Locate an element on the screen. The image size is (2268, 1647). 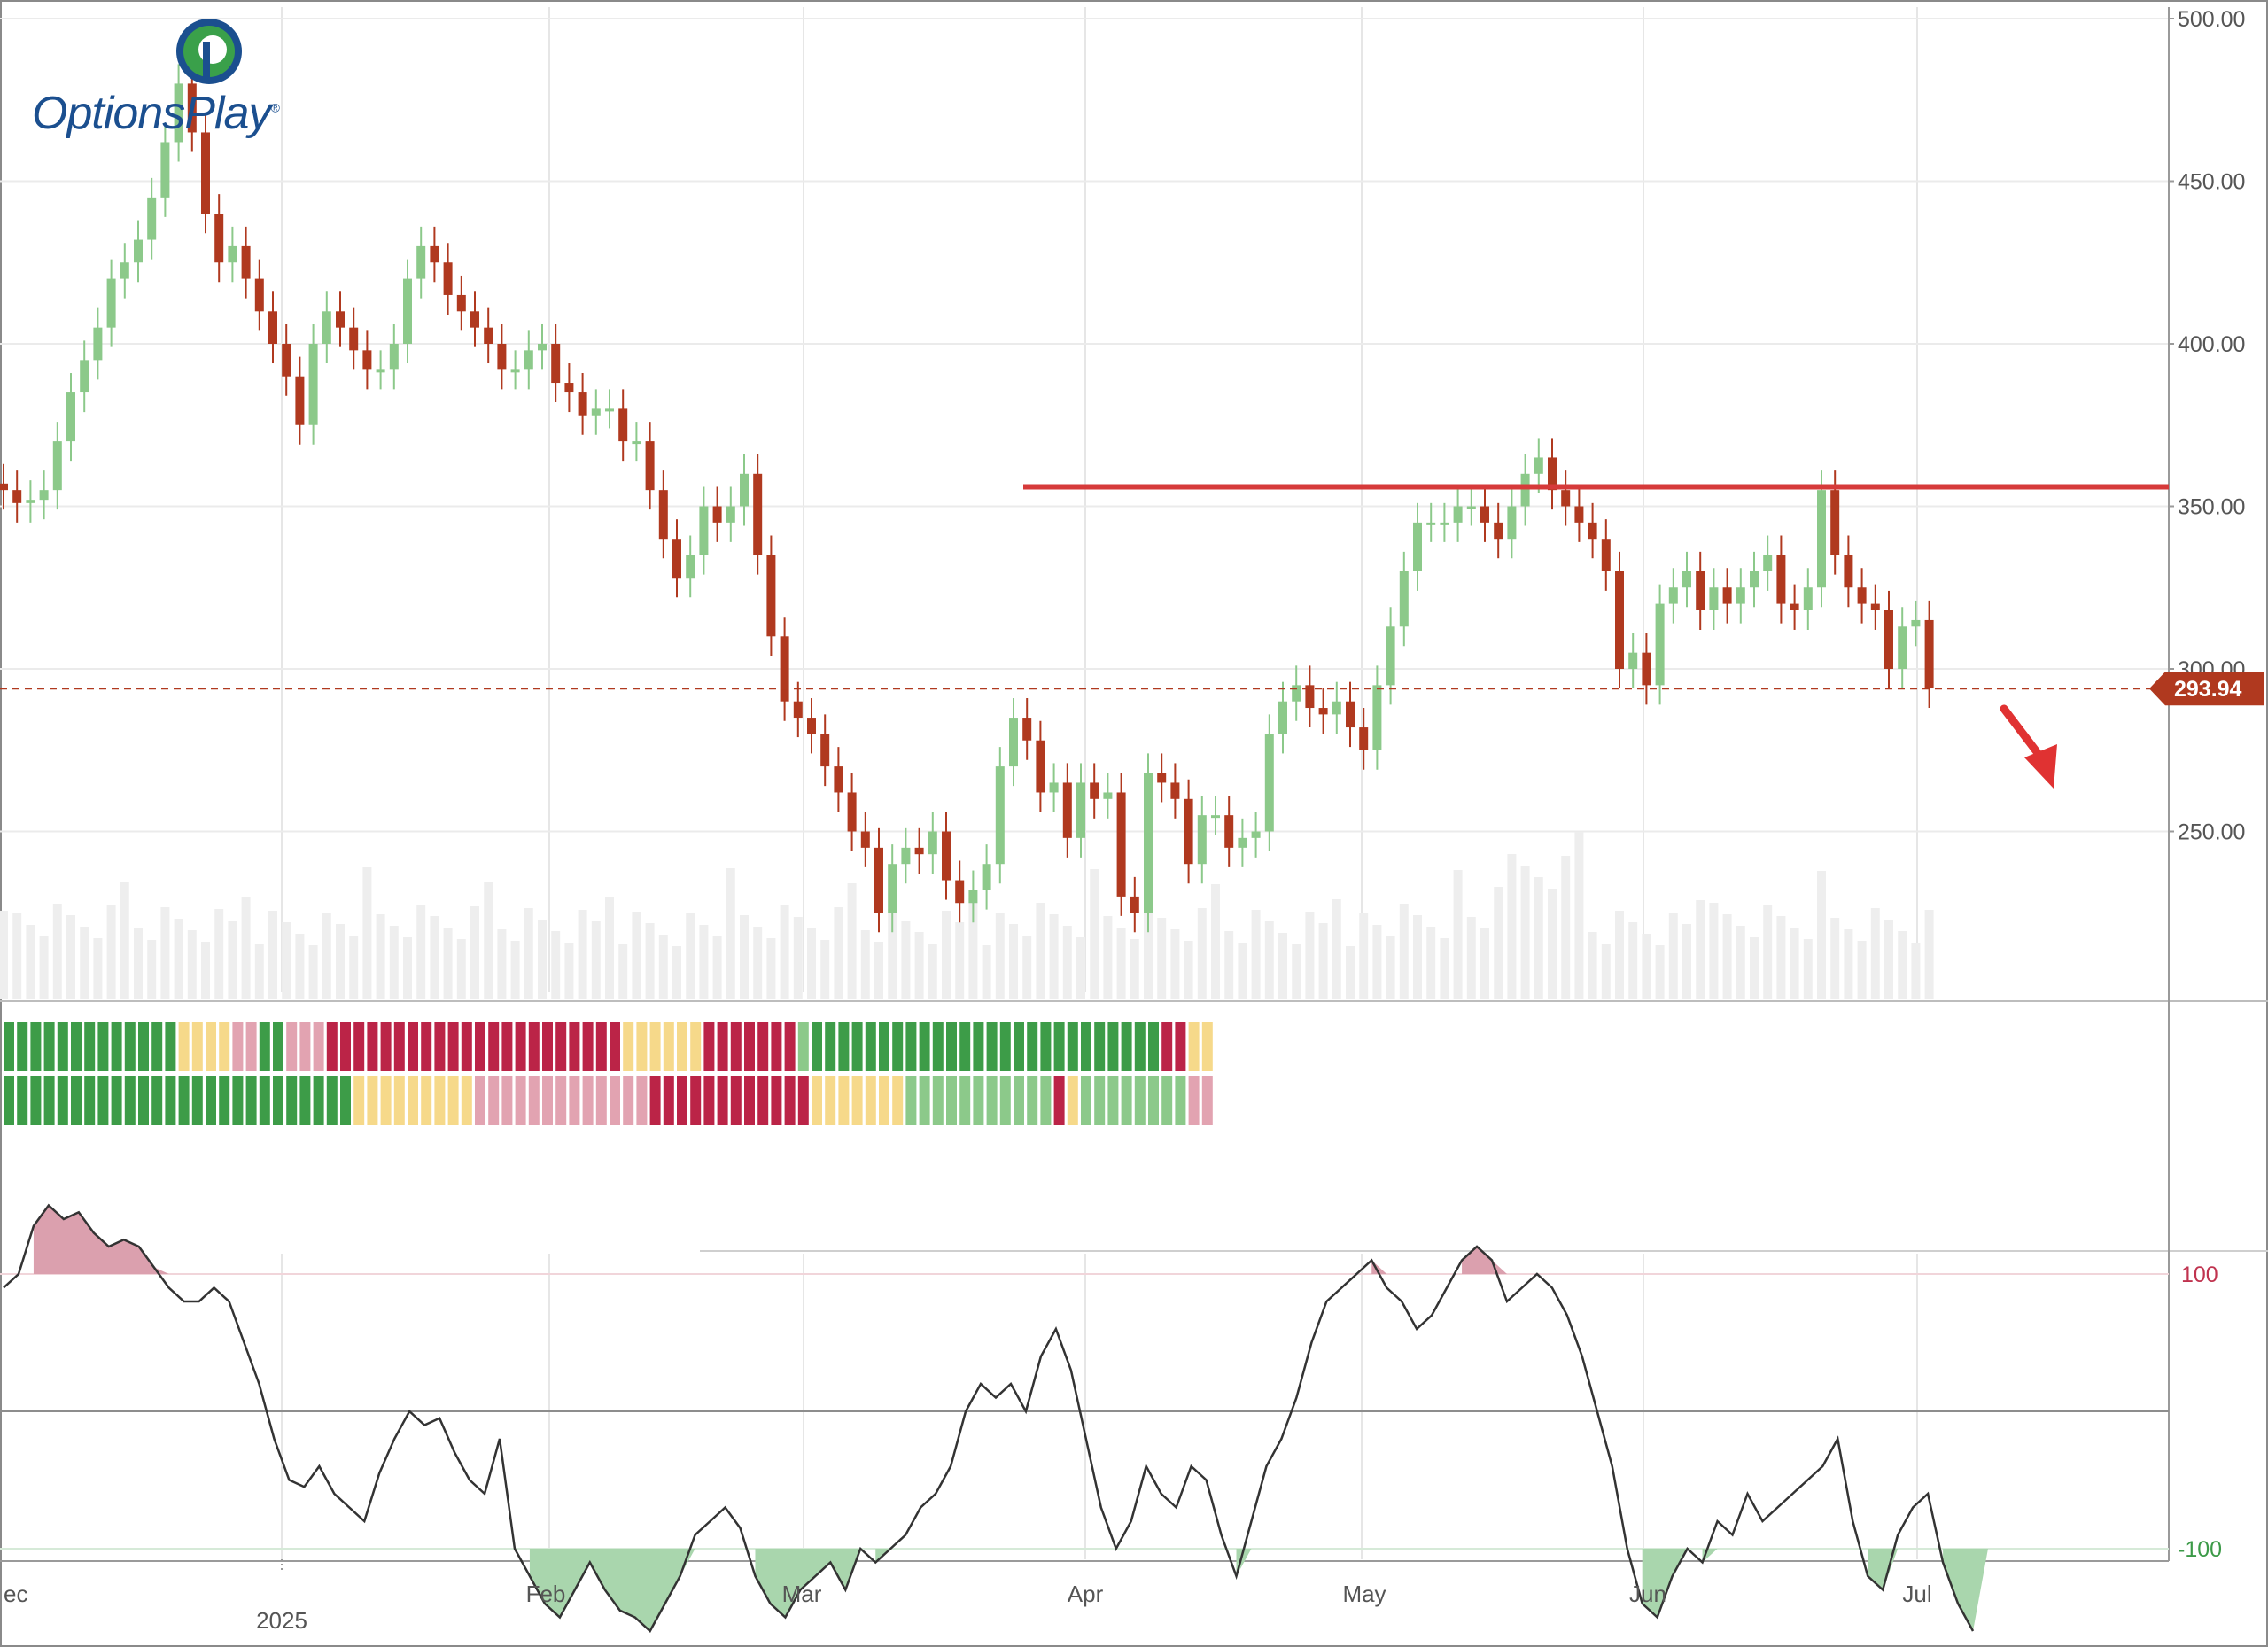
price-tick-label: 450.00 is located at coordinates (2211, 182).